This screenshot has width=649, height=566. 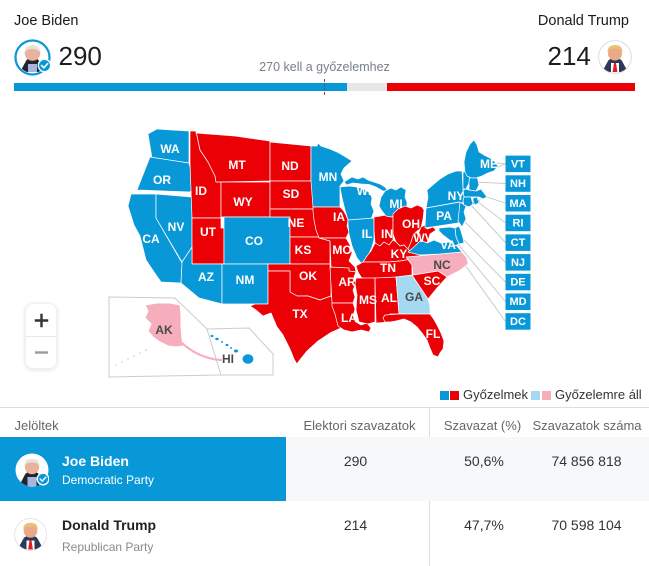 What do you see at coordinates (442, 265) in the screenshot?
I see `svg-text: NC` at bounding box center [442, 265].